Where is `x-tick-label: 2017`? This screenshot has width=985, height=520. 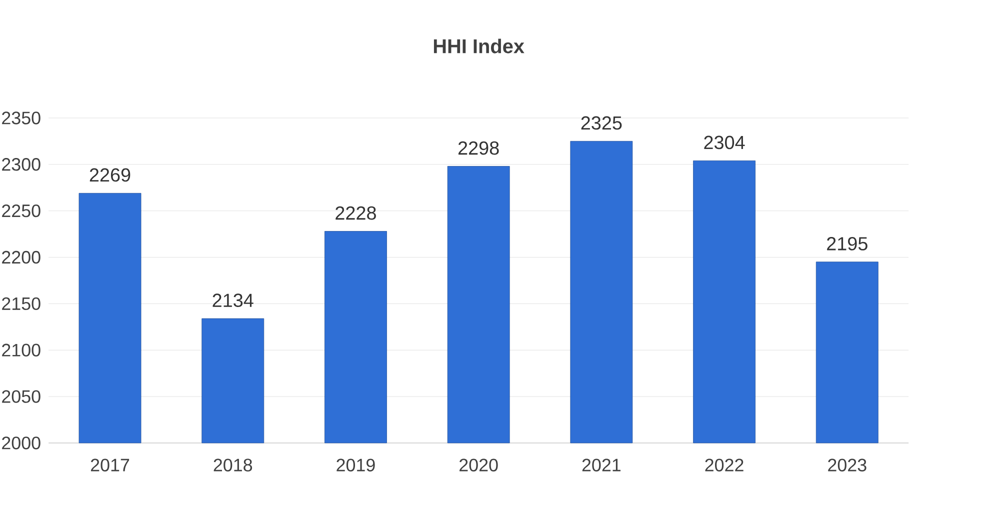 x-tick-label: 2017 is located at coordinates (110, 465).